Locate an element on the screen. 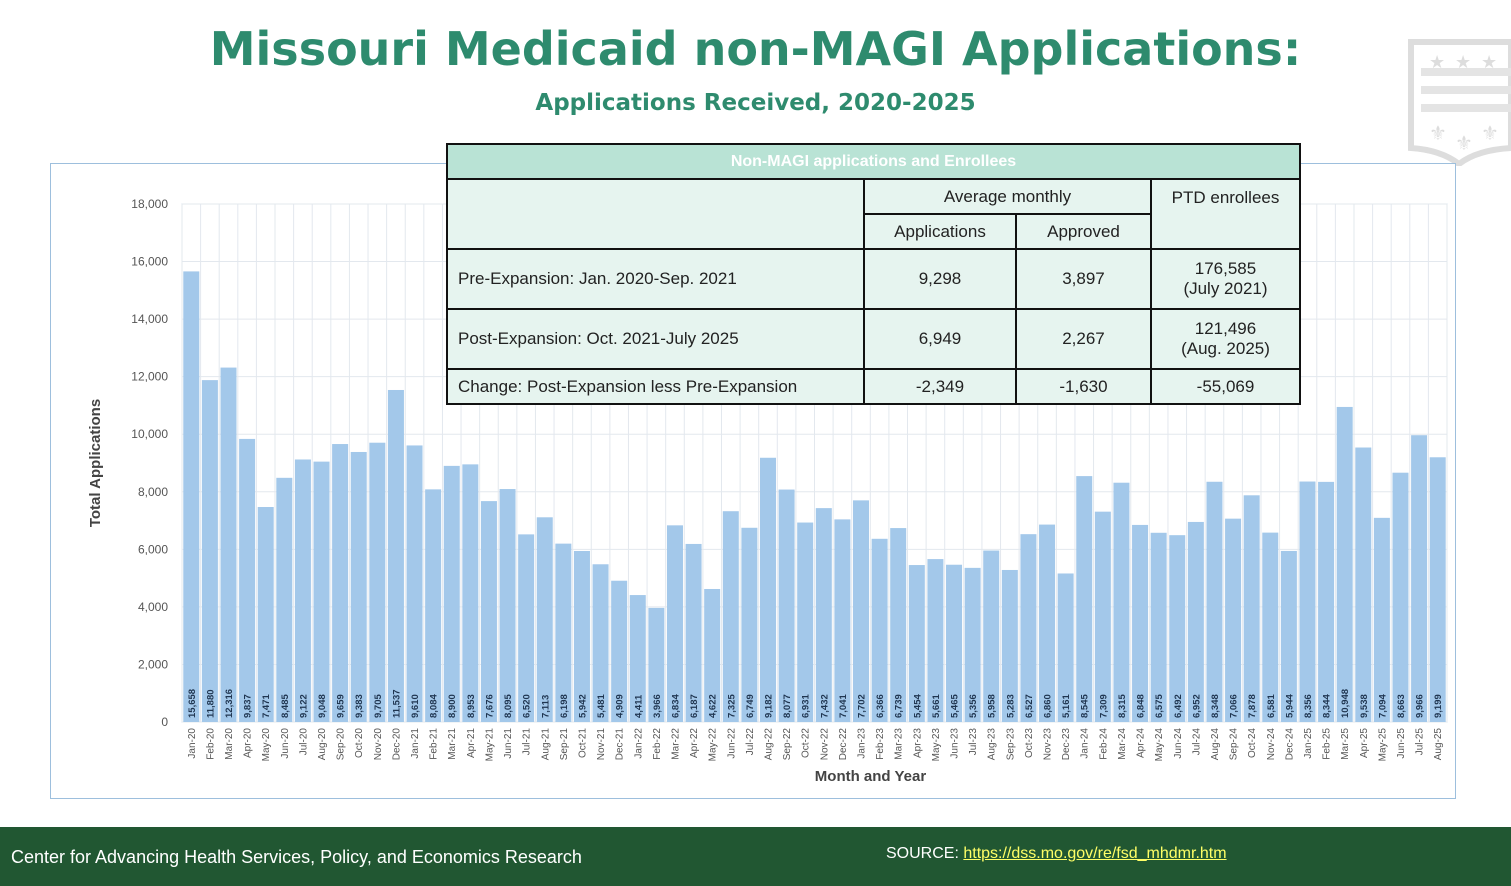 This screenshot has height=886, width=1511. table-ptd-header: PTD enrollees is located at coordinates (1225, 214).